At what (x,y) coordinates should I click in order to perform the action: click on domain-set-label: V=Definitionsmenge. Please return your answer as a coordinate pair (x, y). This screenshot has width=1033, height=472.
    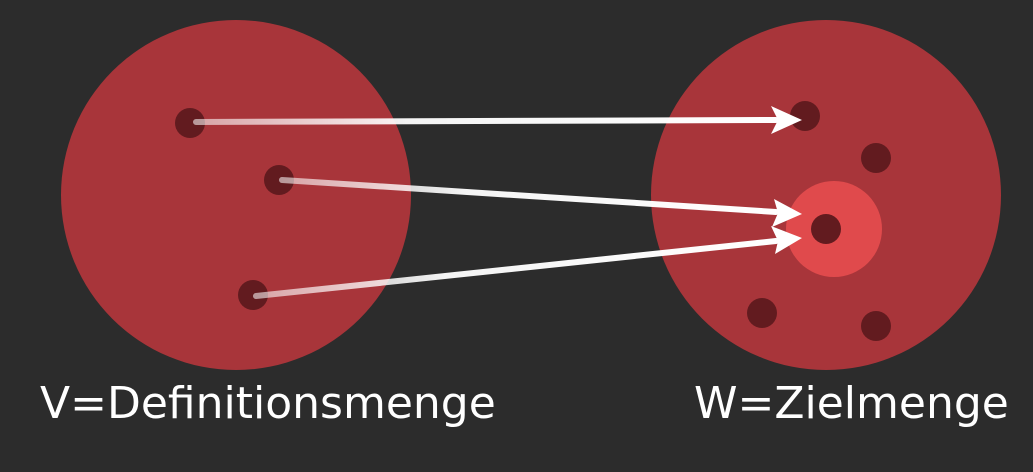
    Looking at the image, I should click on (268, 403).